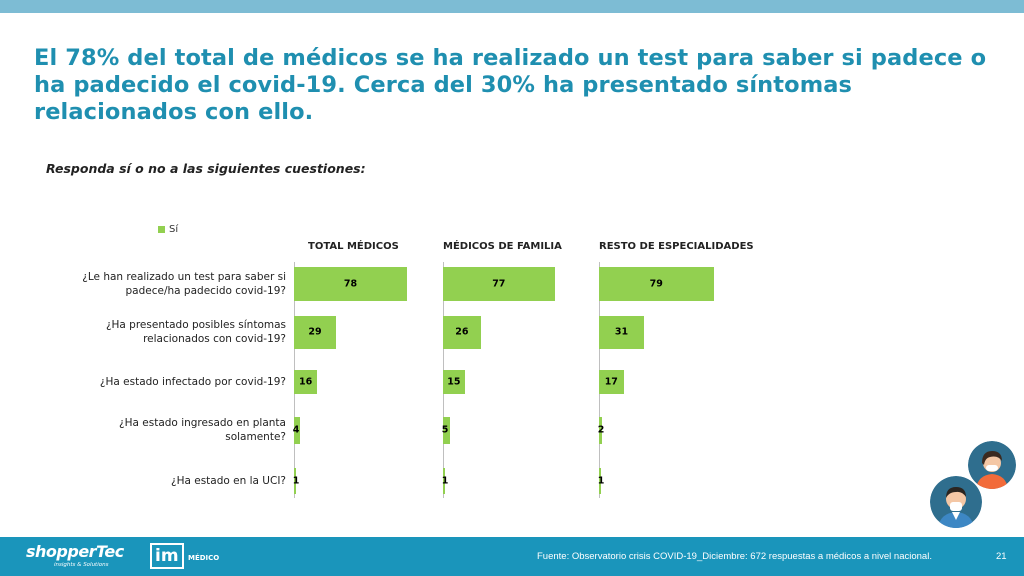 The image size is (1024, 576). Describe the element at coordinates (161, 229) in the screenshot. I see `legend-swatch-si` at that location.